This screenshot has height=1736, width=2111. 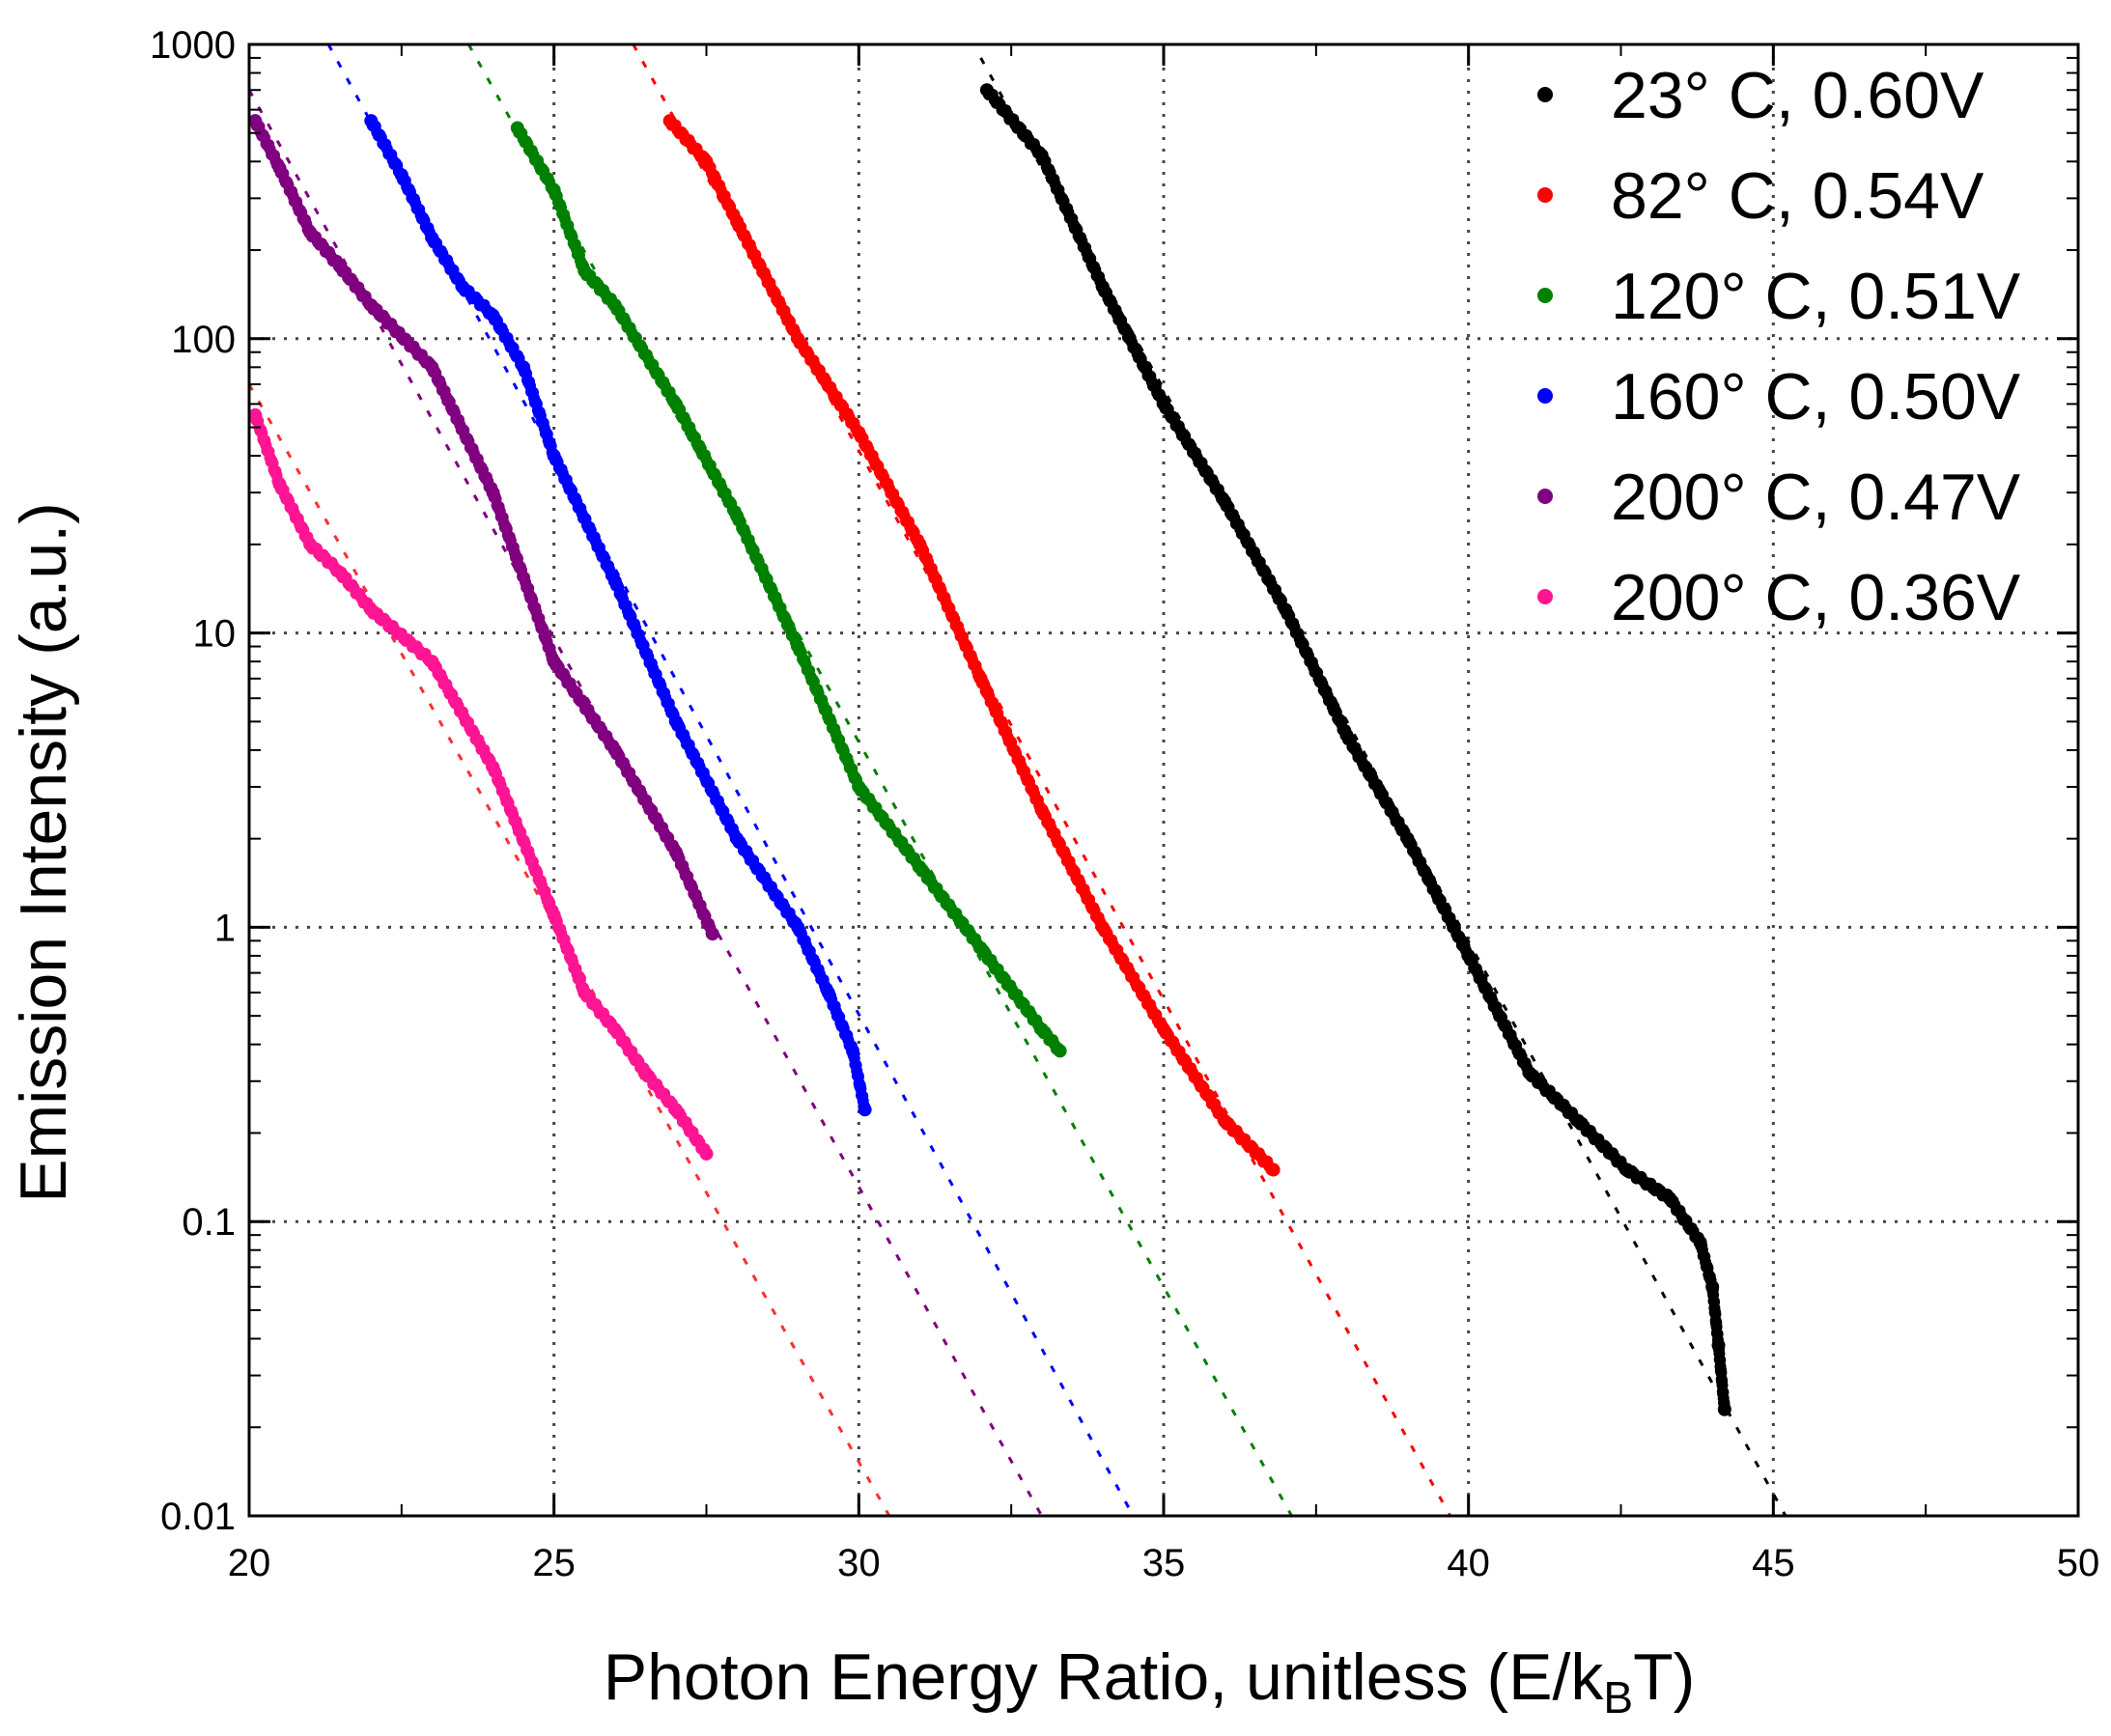 I want to click on legend-label-2: 120° C, 0.51V, so click(x=1816, y=296).